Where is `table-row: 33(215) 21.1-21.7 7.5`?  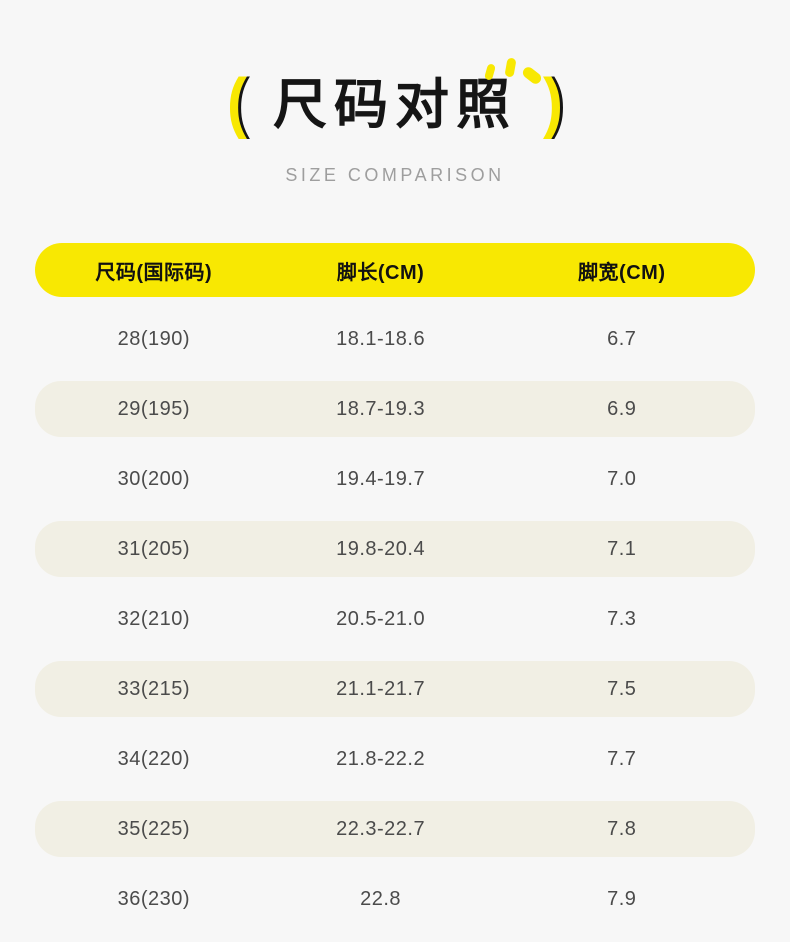
table-row: 33(215) 21.1-21.7 7.5 is located at coordinates (395, 689).